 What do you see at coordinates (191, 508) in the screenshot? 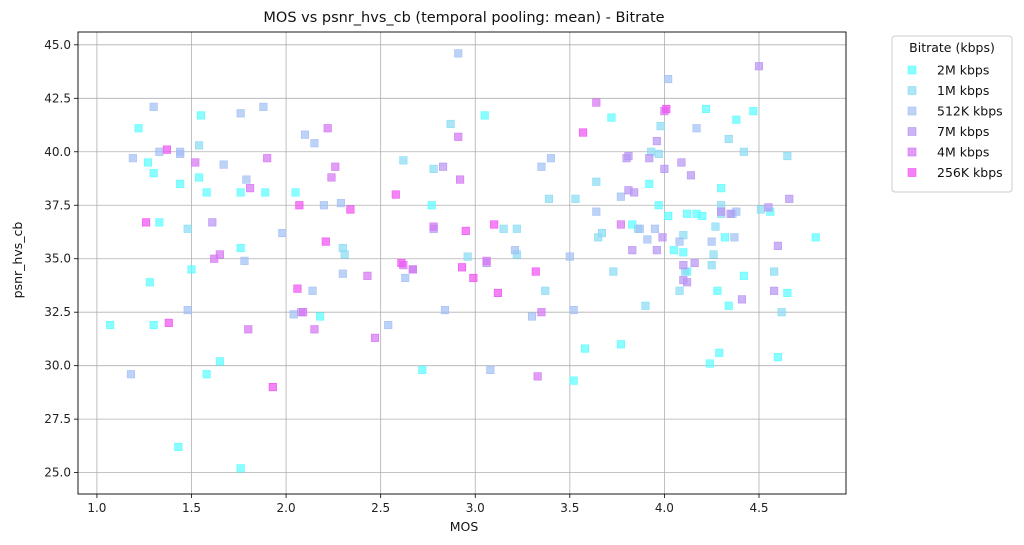
I see `x-tick-label: 1.5` at bounding box center [191, 508].